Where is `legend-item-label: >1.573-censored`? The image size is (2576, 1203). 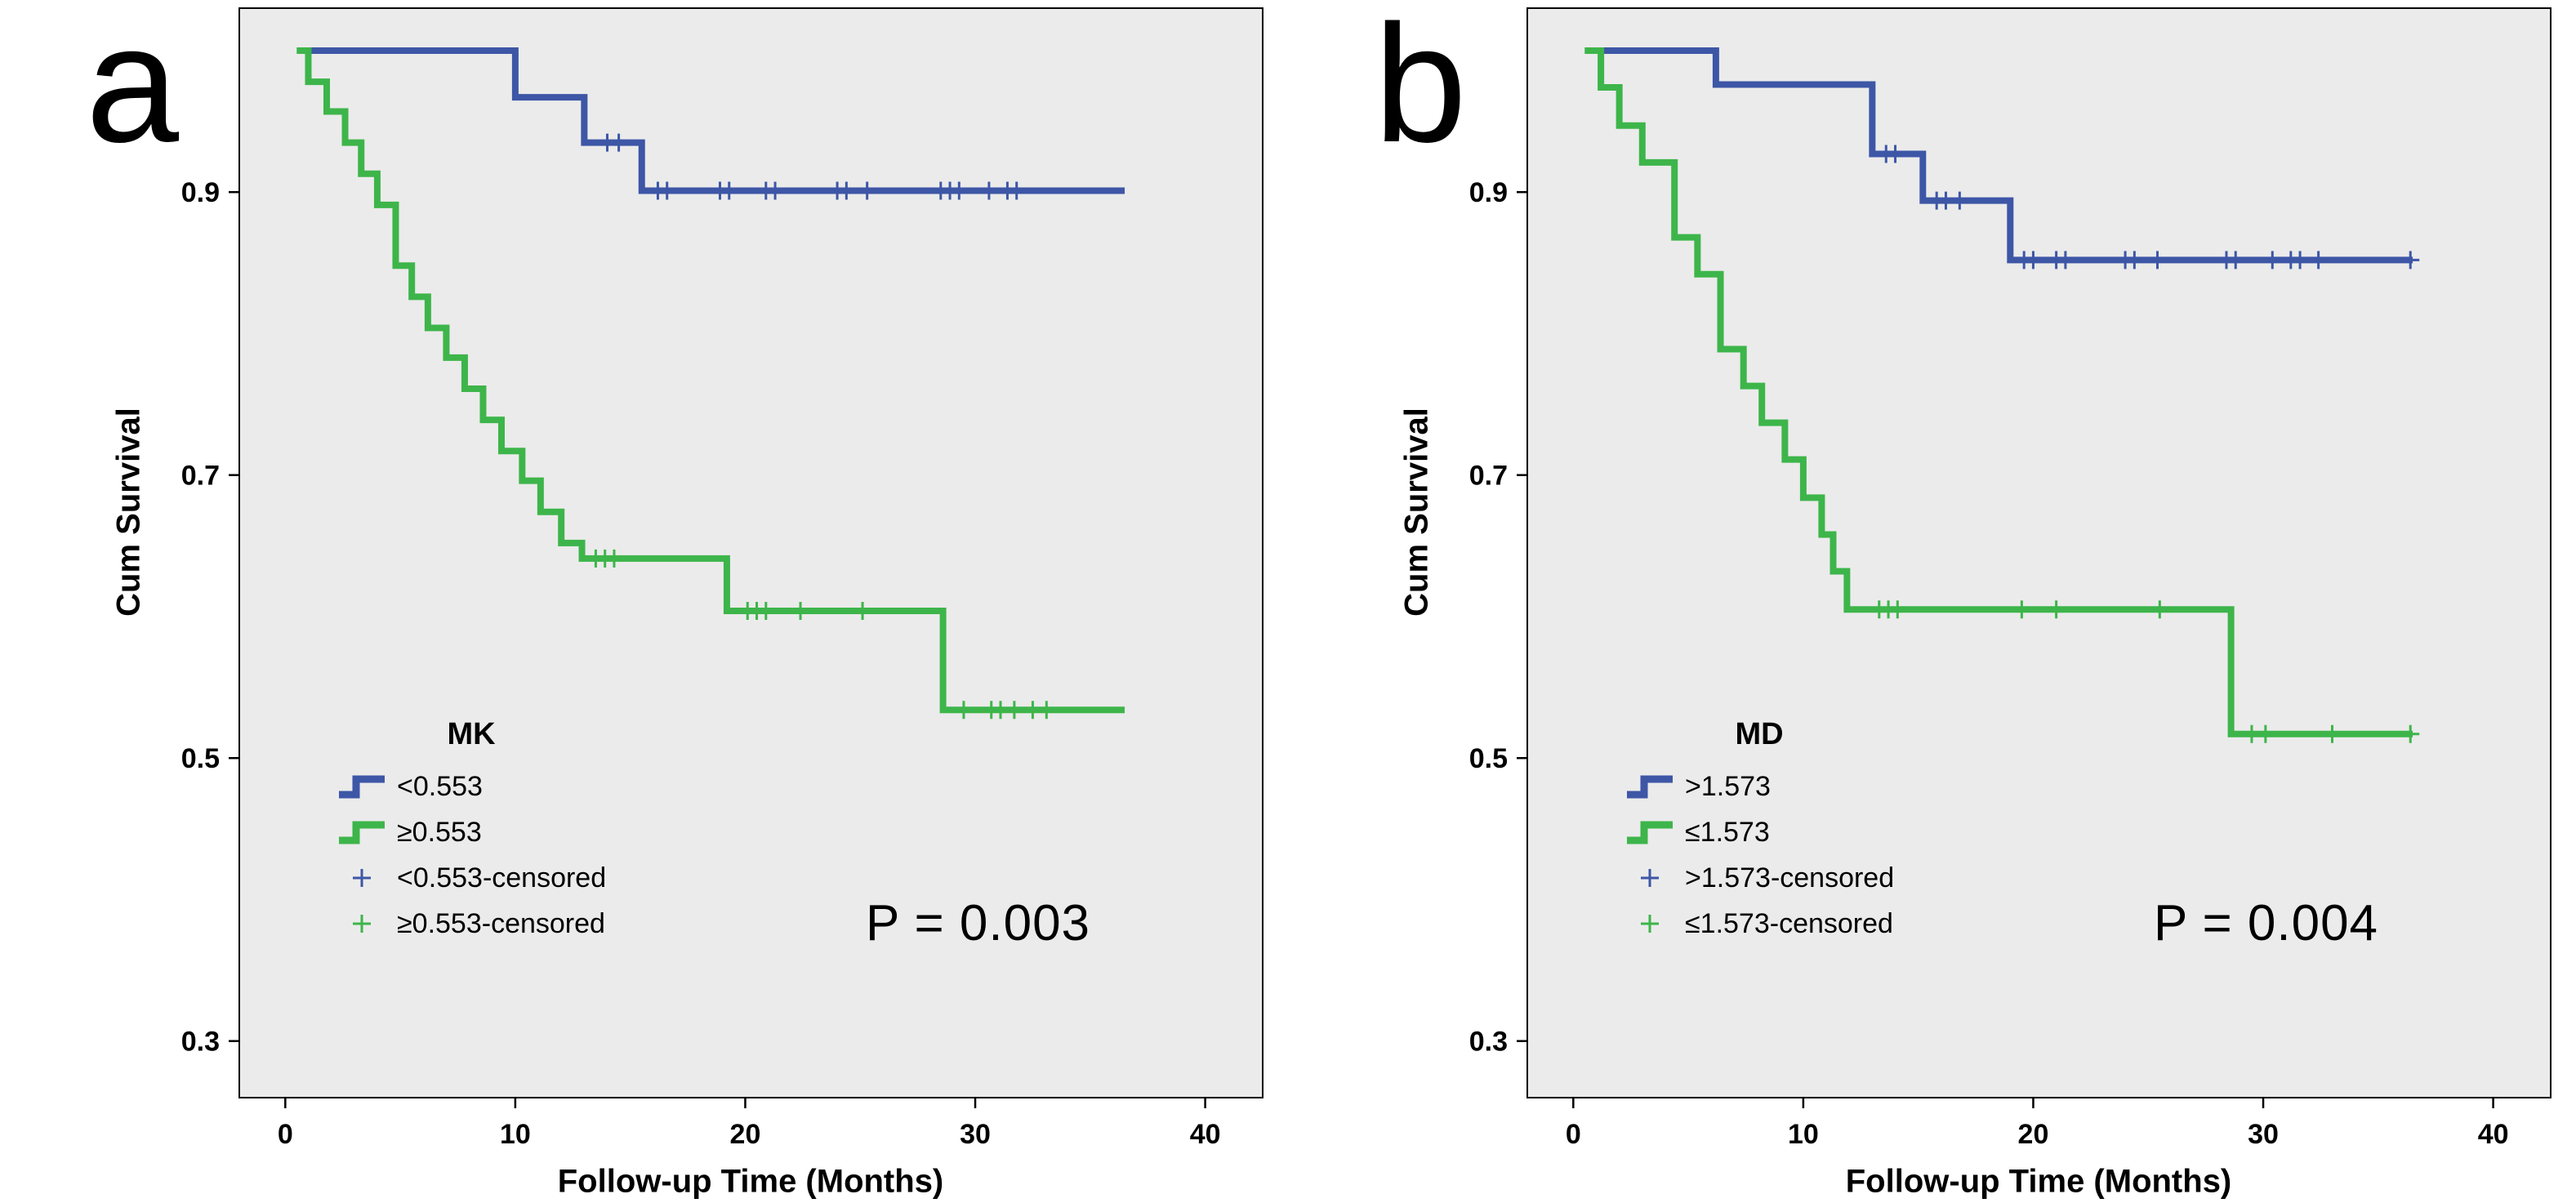
legend-item-label: >1.573-censored is located at coordinates (1790, 877).